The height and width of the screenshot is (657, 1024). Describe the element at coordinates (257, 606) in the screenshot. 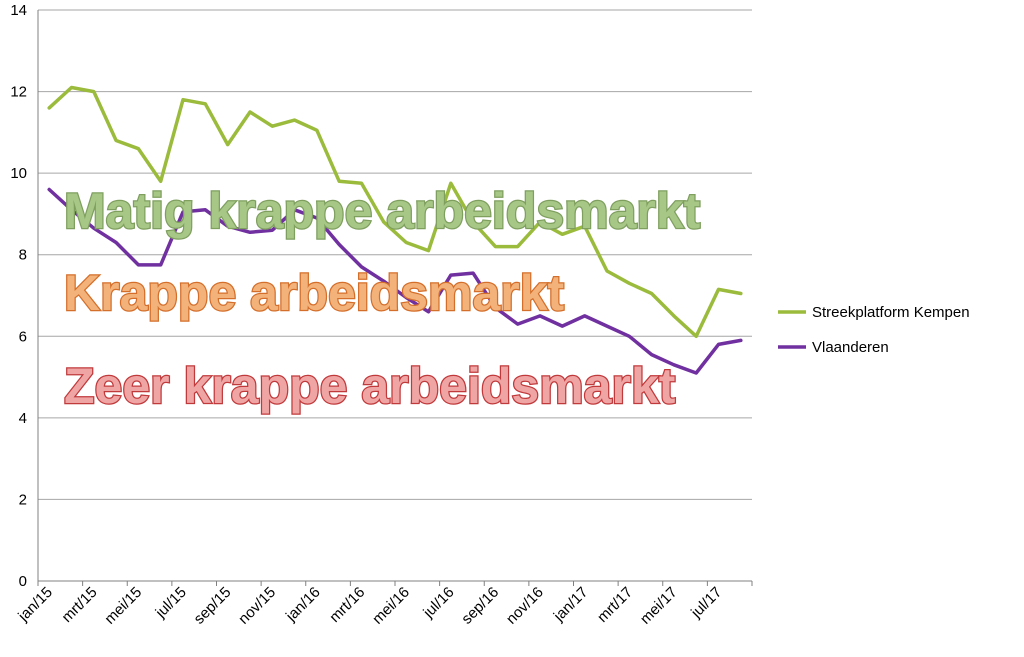

I see `x-tick-label: nov/15` at that location.